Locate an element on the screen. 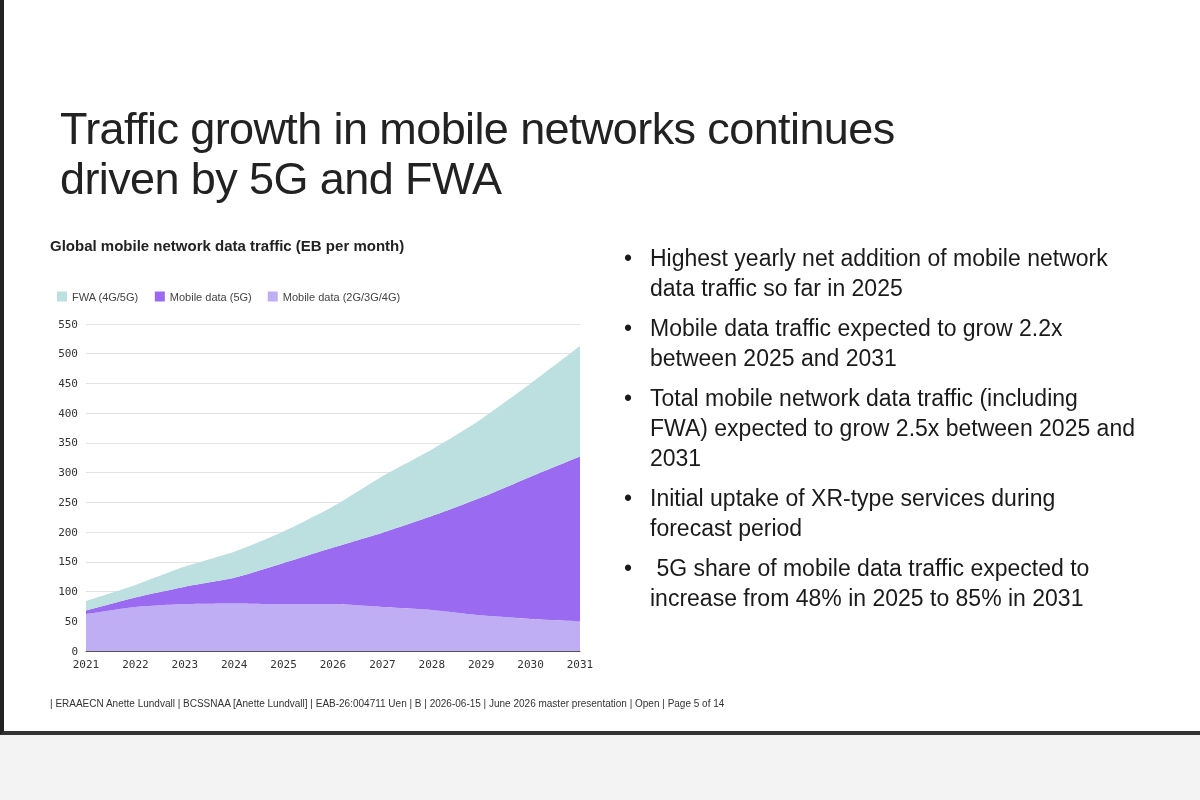 This screenshot has width=1200, height=800. x-tick-label: 2031 is located at coordinates (580, 664).